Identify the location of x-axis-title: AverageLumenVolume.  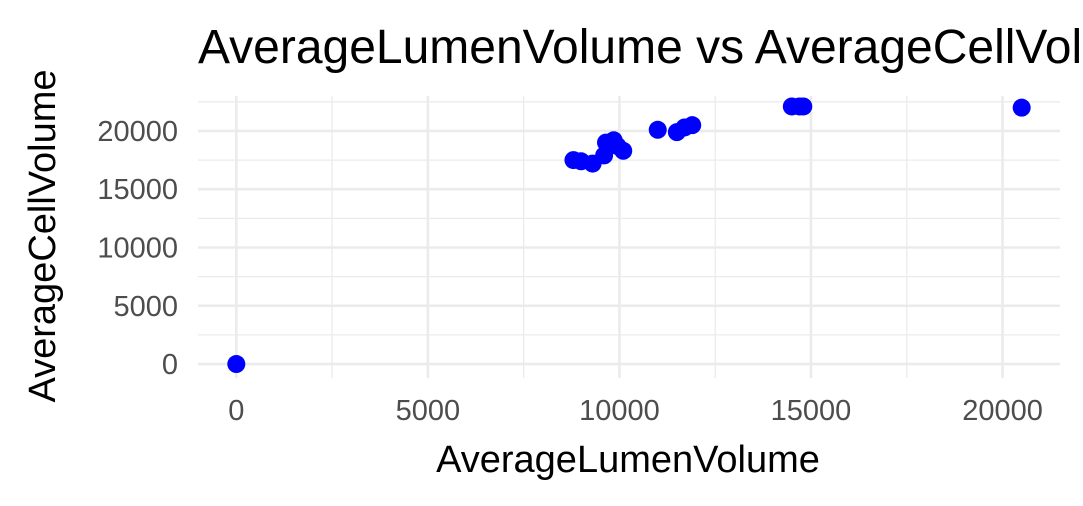
(628, 460).